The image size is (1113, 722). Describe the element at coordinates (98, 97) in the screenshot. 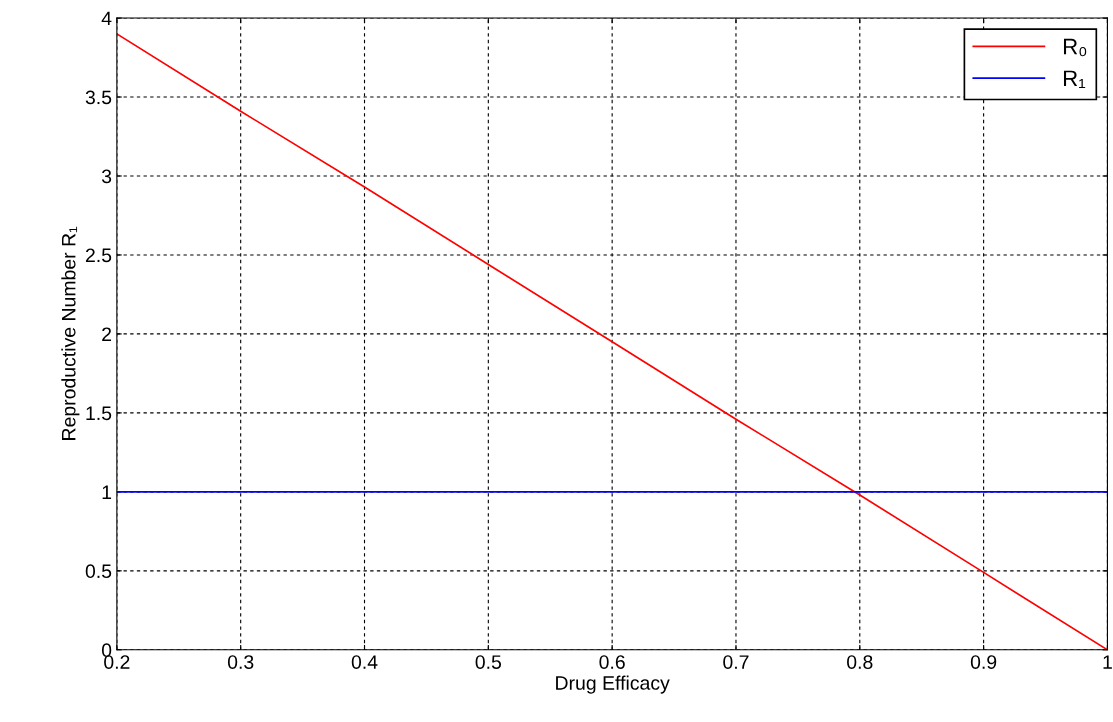

I see `y-tick-label: 3.5` at that location.